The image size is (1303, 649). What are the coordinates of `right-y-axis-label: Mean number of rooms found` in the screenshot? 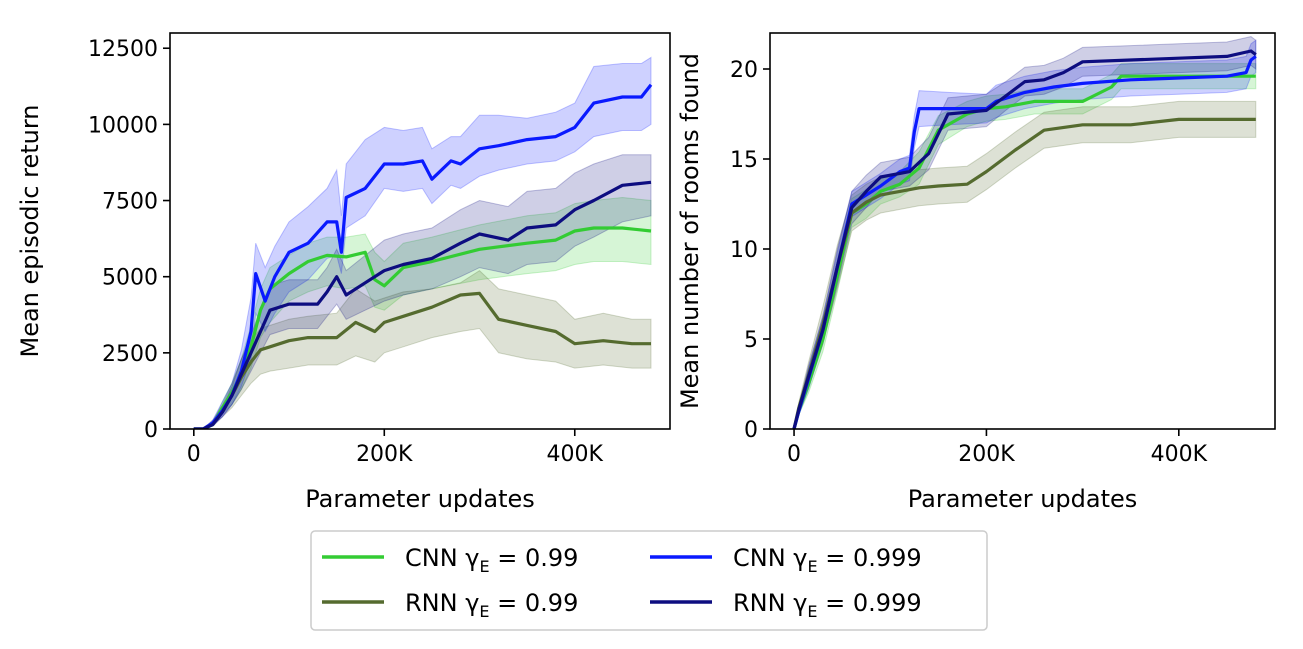 It's located at (690, 231).